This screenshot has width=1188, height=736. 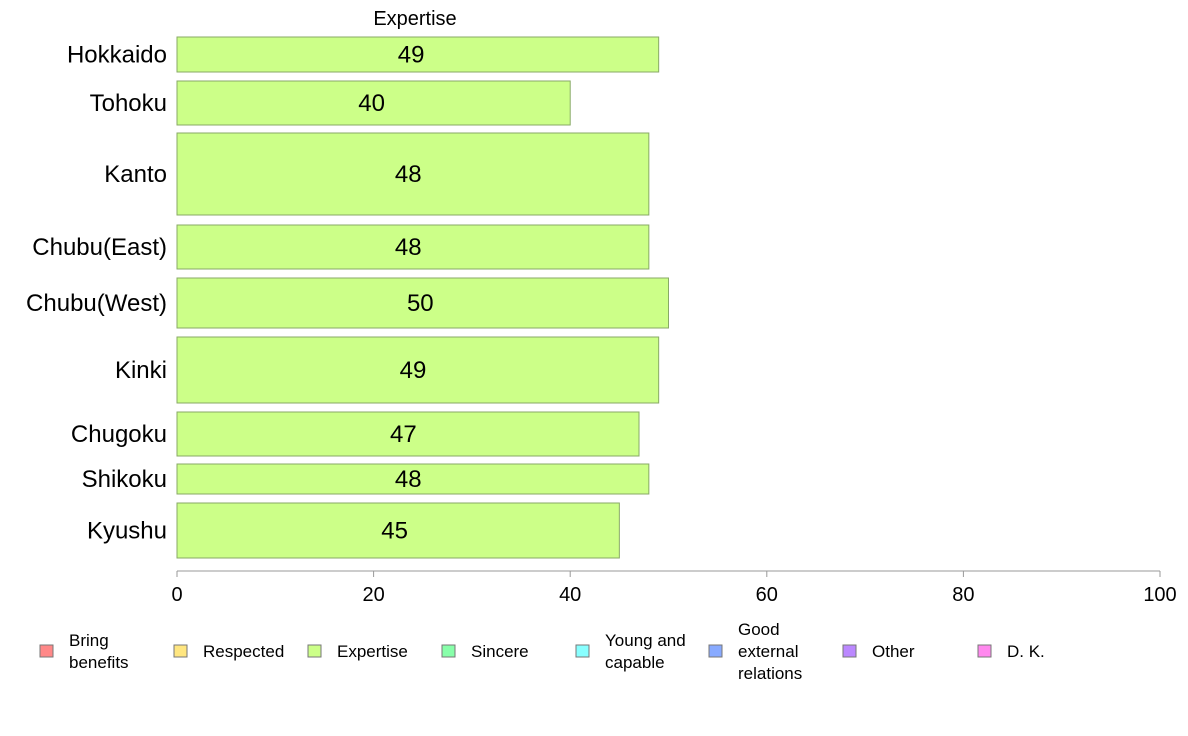 I want to click on x-tick-label: 80, so click(x=963, y=595).